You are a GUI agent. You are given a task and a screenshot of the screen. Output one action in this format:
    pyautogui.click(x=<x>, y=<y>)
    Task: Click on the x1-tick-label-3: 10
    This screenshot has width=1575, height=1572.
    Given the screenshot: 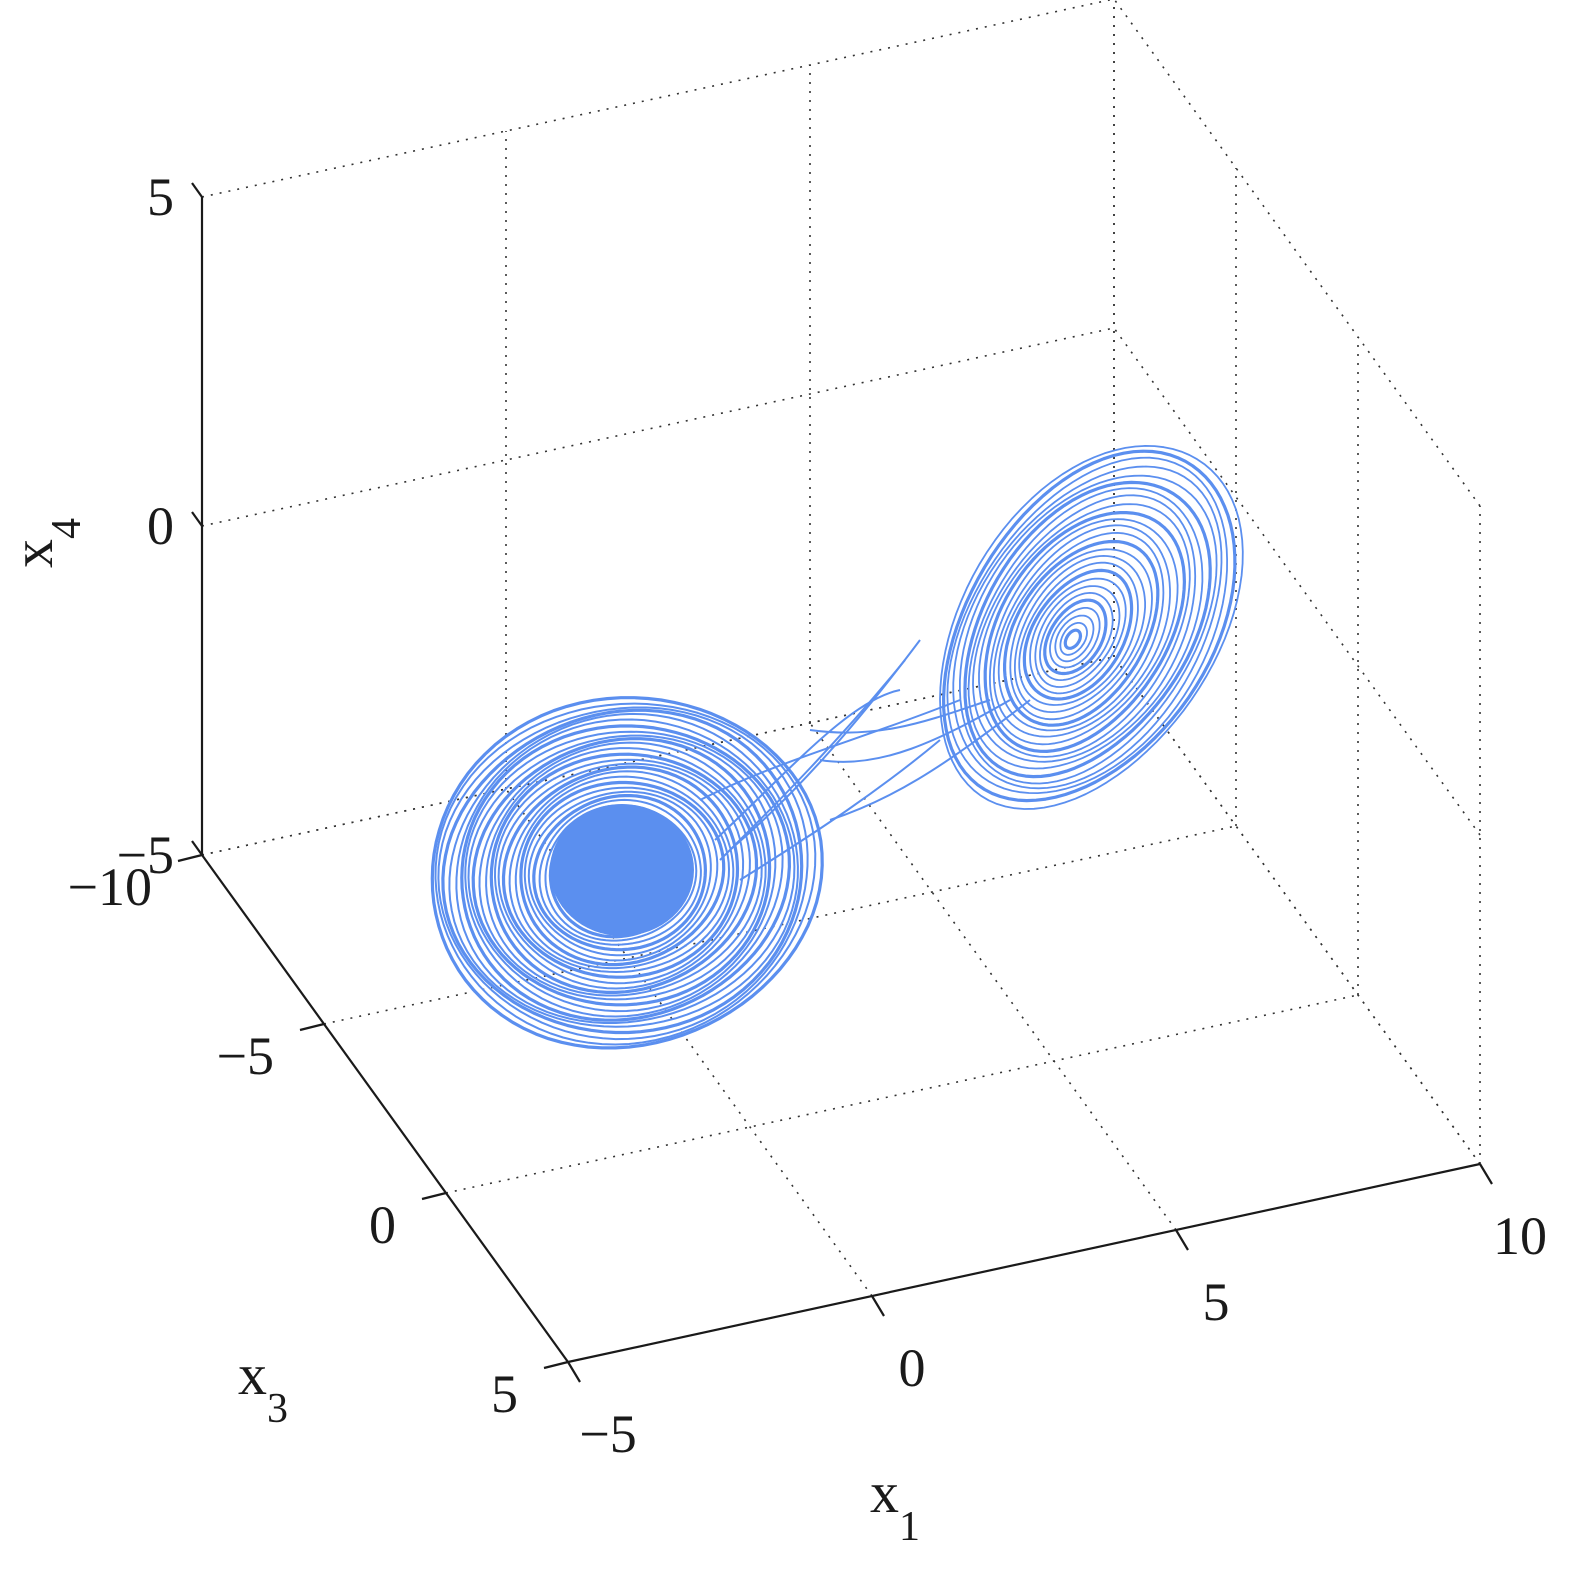 What is the action you would take?
    pyautogui.click(x=1520, y=1236)
    